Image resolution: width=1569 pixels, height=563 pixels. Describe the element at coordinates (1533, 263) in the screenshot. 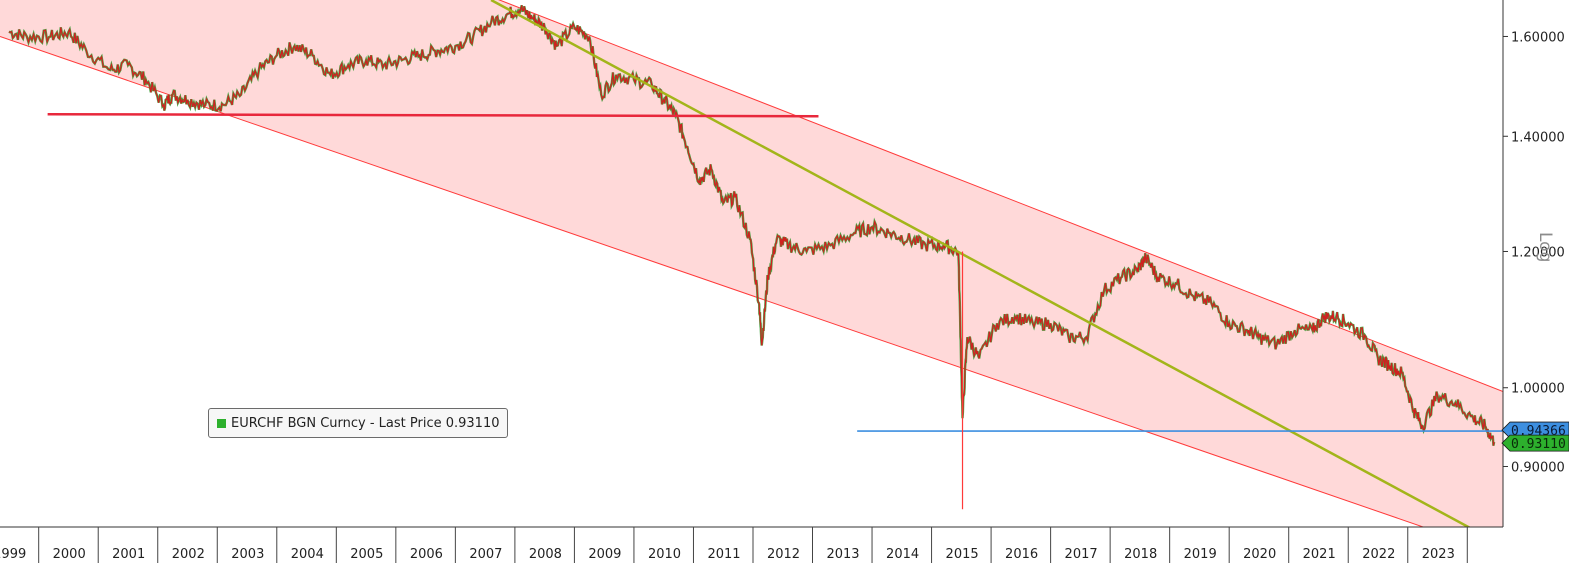

I see `y-axis: 1.60000 1.40000 1.20000 1.00000 0.90000` at that location.